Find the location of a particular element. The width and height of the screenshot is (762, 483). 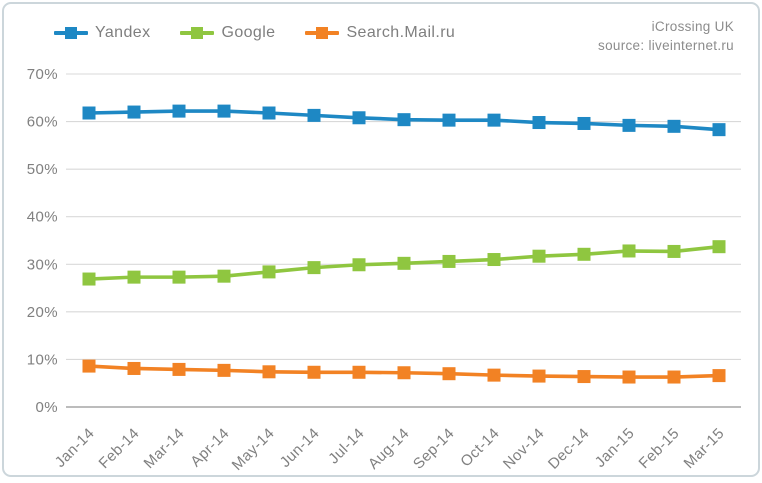

legend-item-mailru: Search.Mail.ru is located at coordinates (380, 33).